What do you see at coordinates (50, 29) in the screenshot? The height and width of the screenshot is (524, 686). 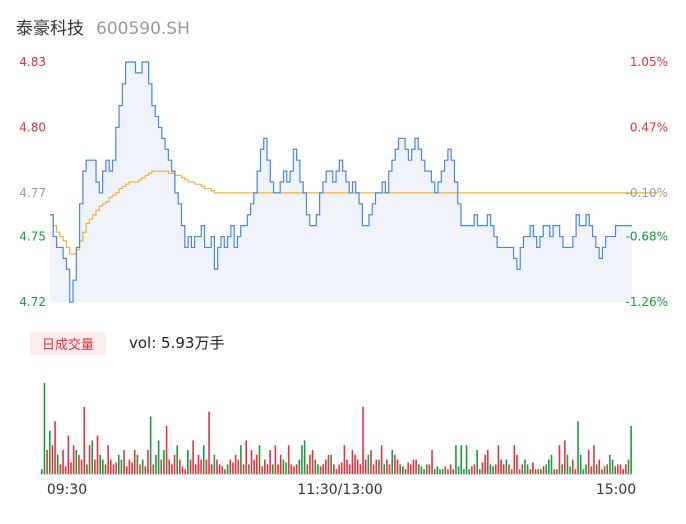 I see `stock-name: 泰豪科技` at bounding box center [50, 29].